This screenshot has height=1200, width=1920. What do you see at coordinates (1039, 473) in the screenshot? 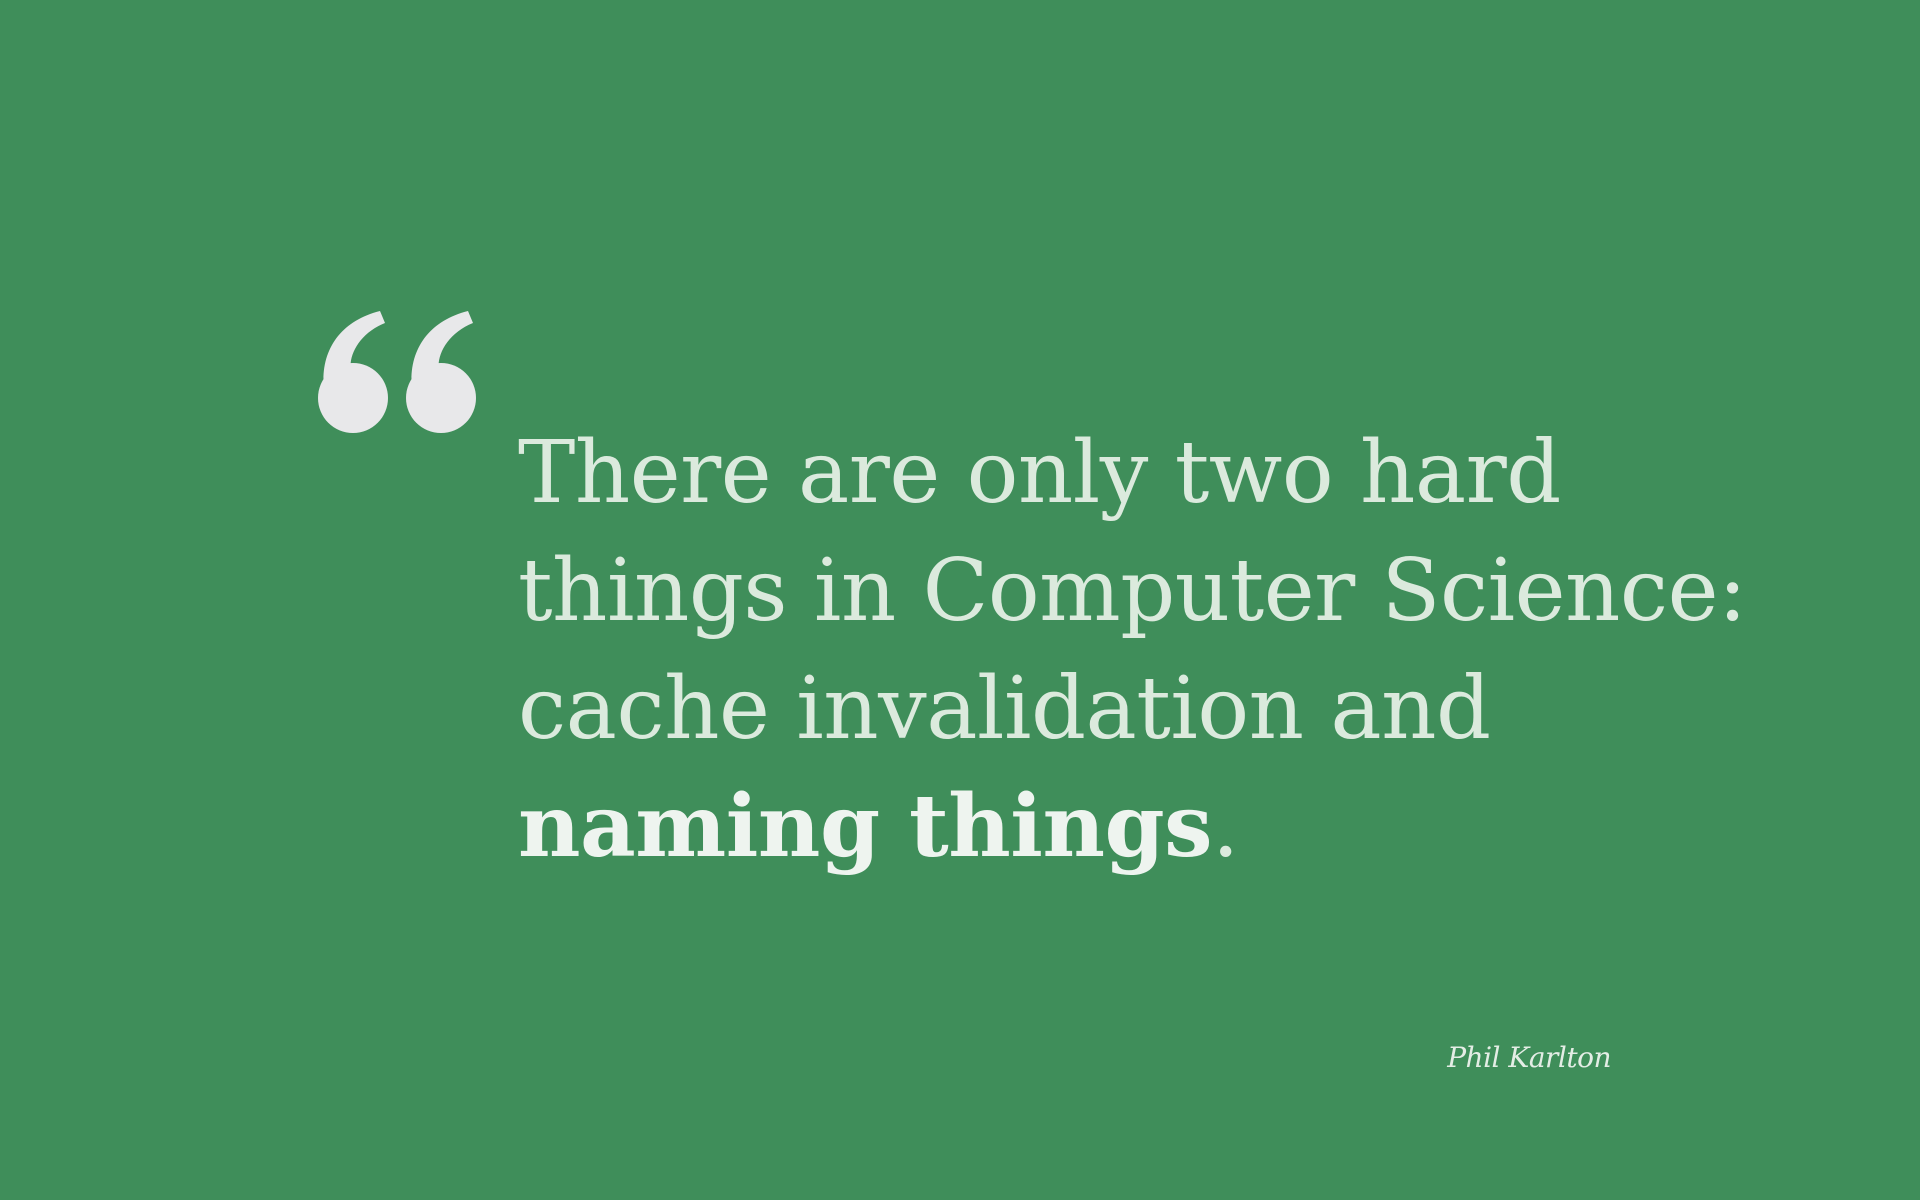
I see `quote-line: There are only two hard` at bounding box center [1039, 473].